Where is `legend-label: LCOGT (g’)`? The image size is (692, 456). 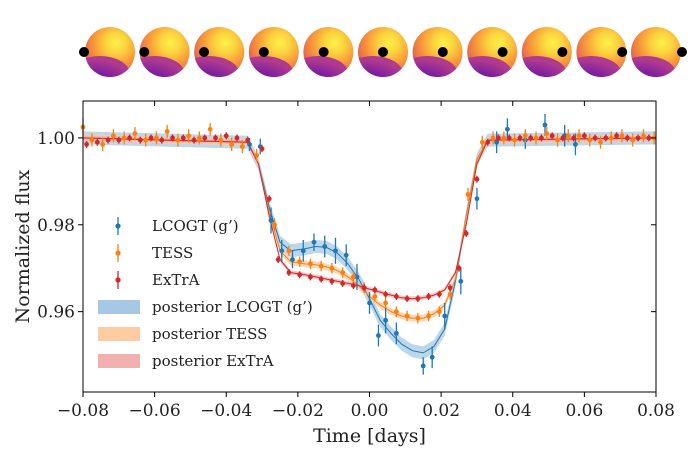
legend-label: LCOGT (g’) is located at coordinates (195, 226).